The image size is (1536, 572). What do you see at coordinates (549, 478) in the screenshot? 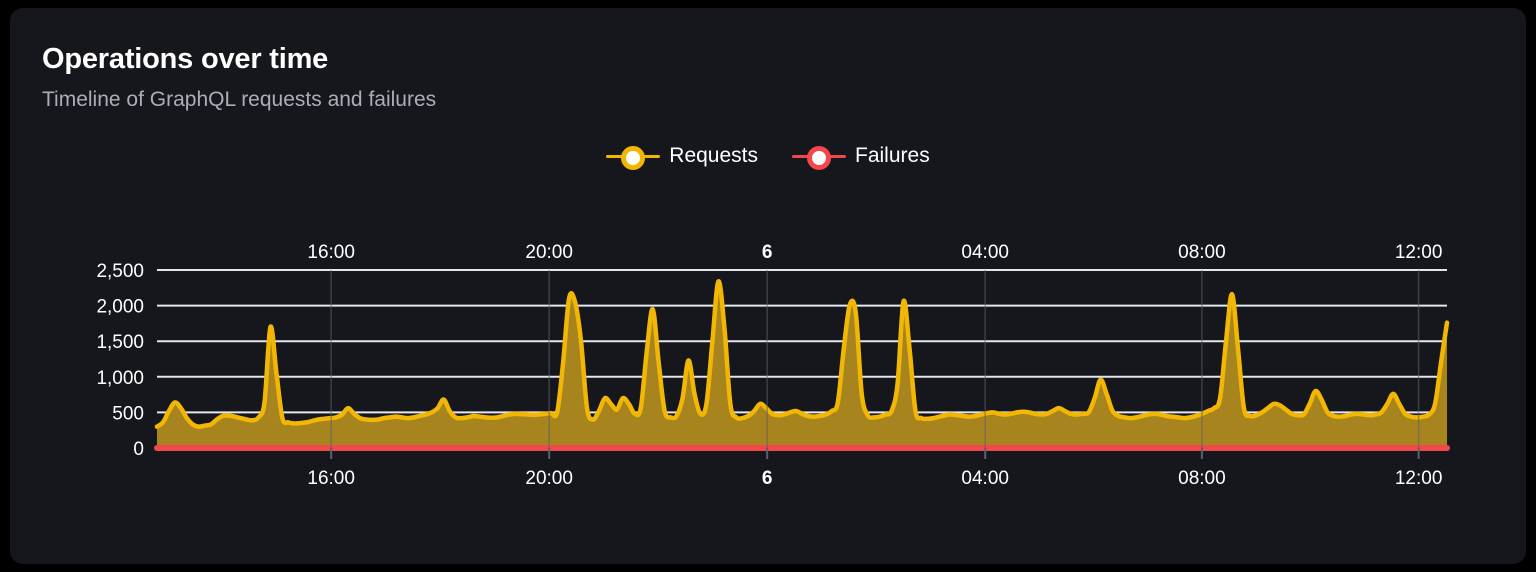
I see `x-axis-tick-label-bottom: 20:00` at bounding box center [549, 478].